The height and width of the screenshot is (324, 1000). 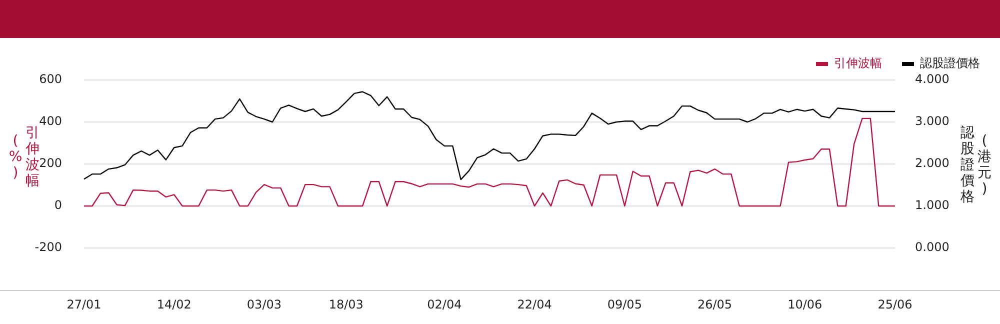 What do you see at coordinates (444, 304) in the screenshot?
I see `x-tick-label: 02/04` at bounding box center [444, 304].